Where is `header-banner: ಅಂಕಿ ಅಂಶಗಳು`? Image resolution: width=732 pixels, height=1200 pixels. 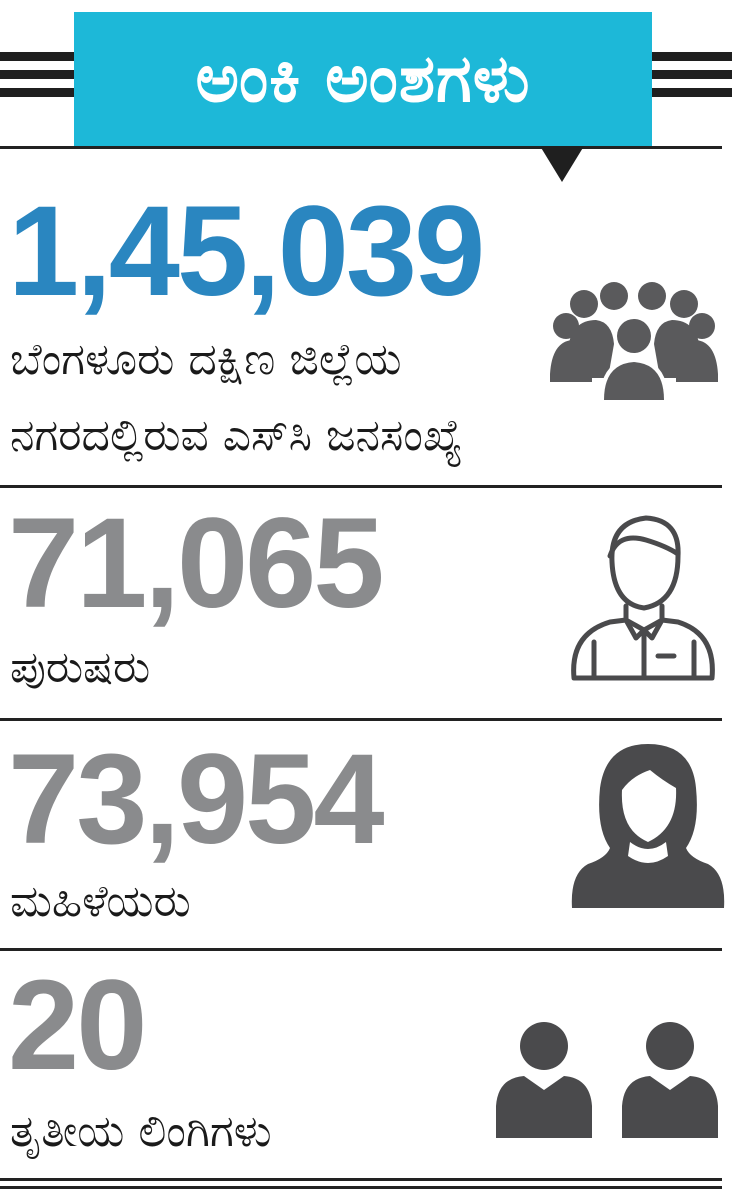 header-banner: ಅಂಕಿ ಅಂಶಗಳು is located at coordinates (363, 79).